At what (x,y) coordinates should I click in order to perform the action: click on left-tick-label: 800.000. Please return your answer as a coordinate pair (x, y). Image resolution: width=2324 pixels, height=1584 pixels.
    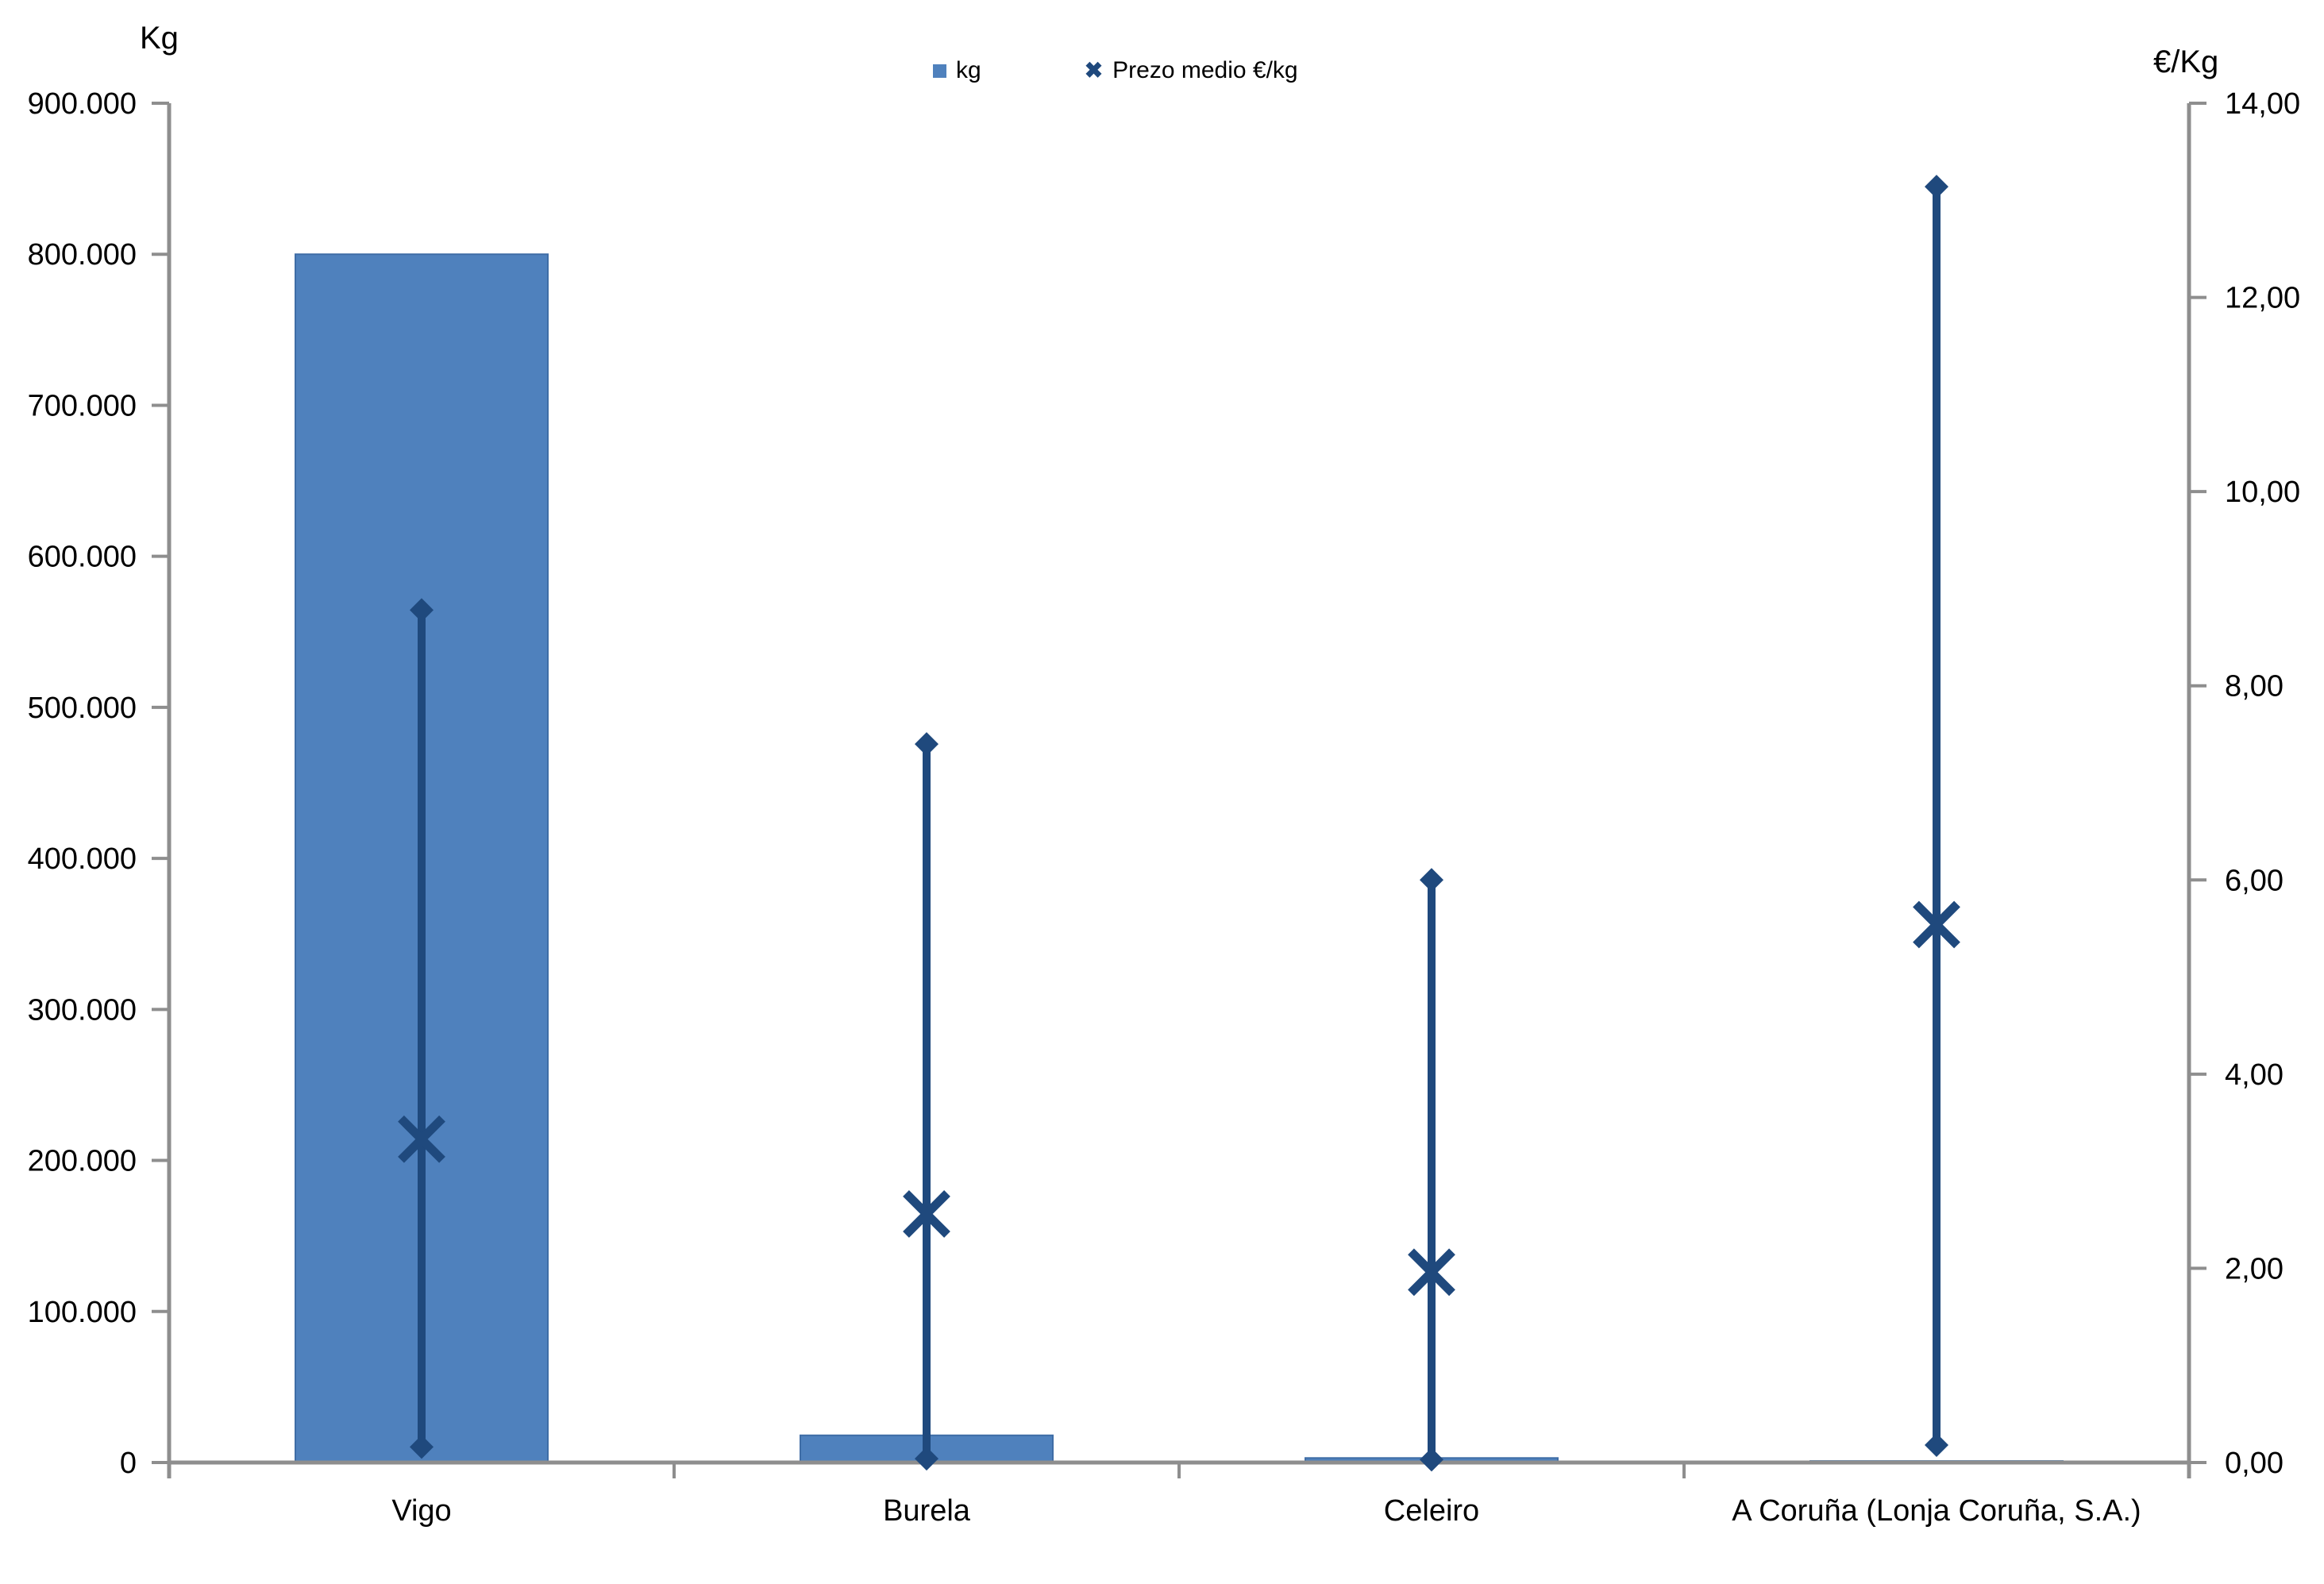
    Looking at the image, I should click on (82, 255).